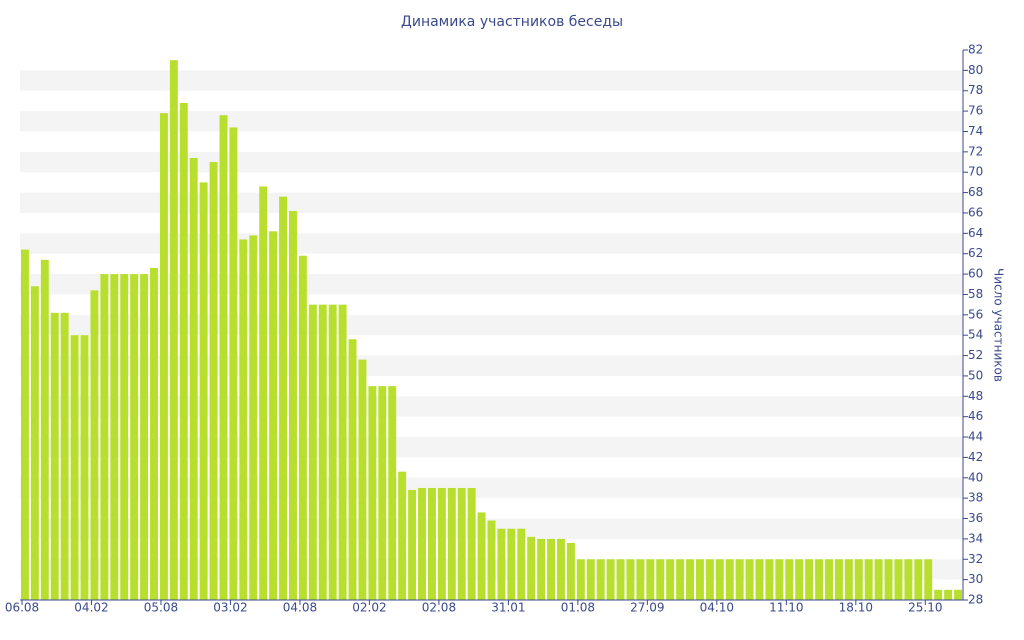 This screenshot has width=1024, height=640. Describe the element at coordinates (975, 538) in the screenshot. I see `y-tick-label: 34` at that location.